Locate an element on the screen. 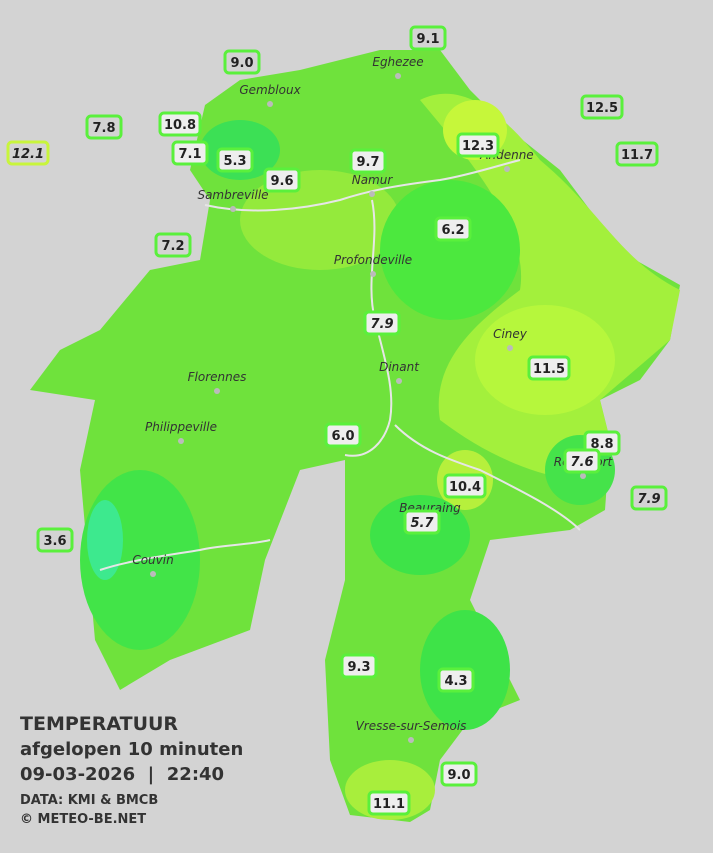  copyright: © METEO-BE.NET is located at coordinates (83, 819).